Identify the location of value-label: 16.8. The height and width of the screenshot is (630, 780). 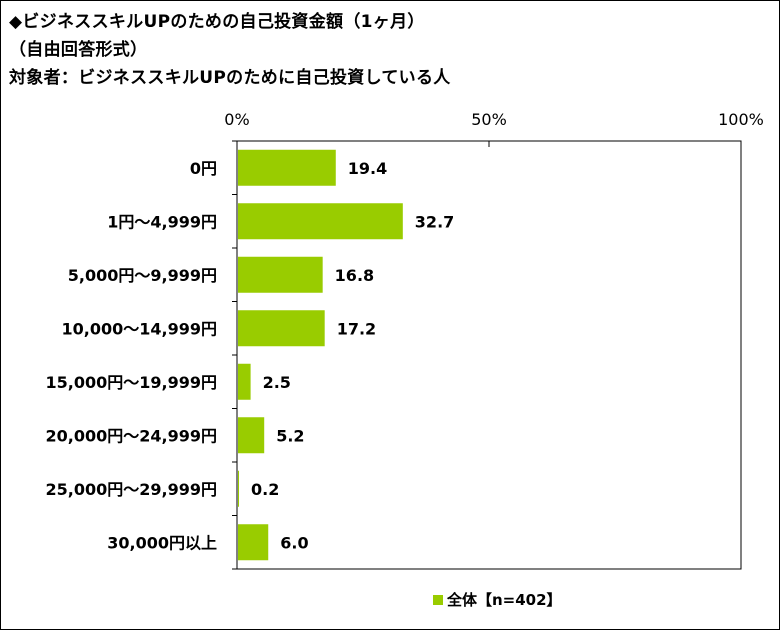
(354, 275).